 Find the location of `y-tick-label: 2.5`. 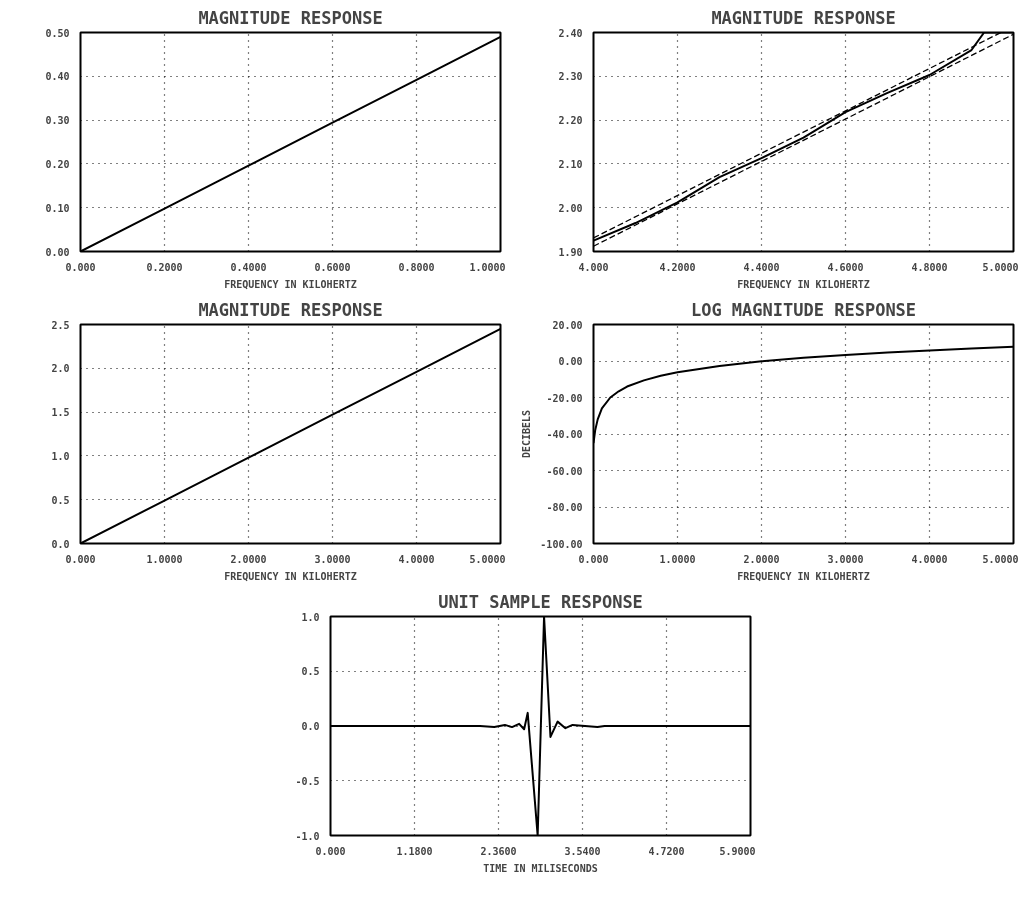

y-tick-label: 2.5 is located at coordinates (60, 325).